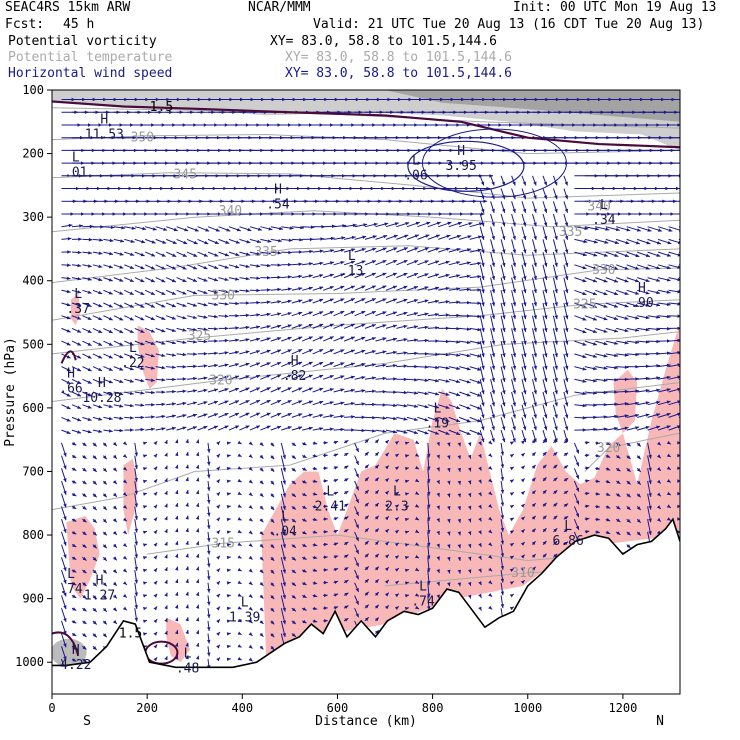  Describe the element at coordinates (494, 163) in the screenshot. I see `wind-speed-contour` at that location.